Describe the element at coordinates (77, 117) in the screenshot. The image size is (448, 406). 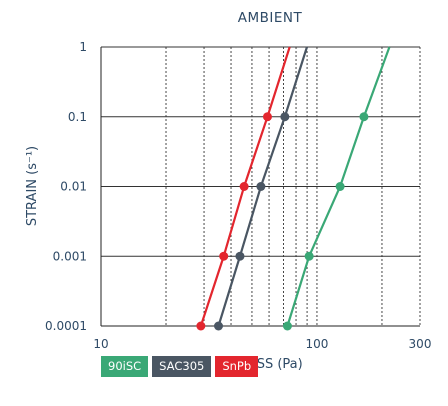
I see `y-tick-label: 0.1` at that location.